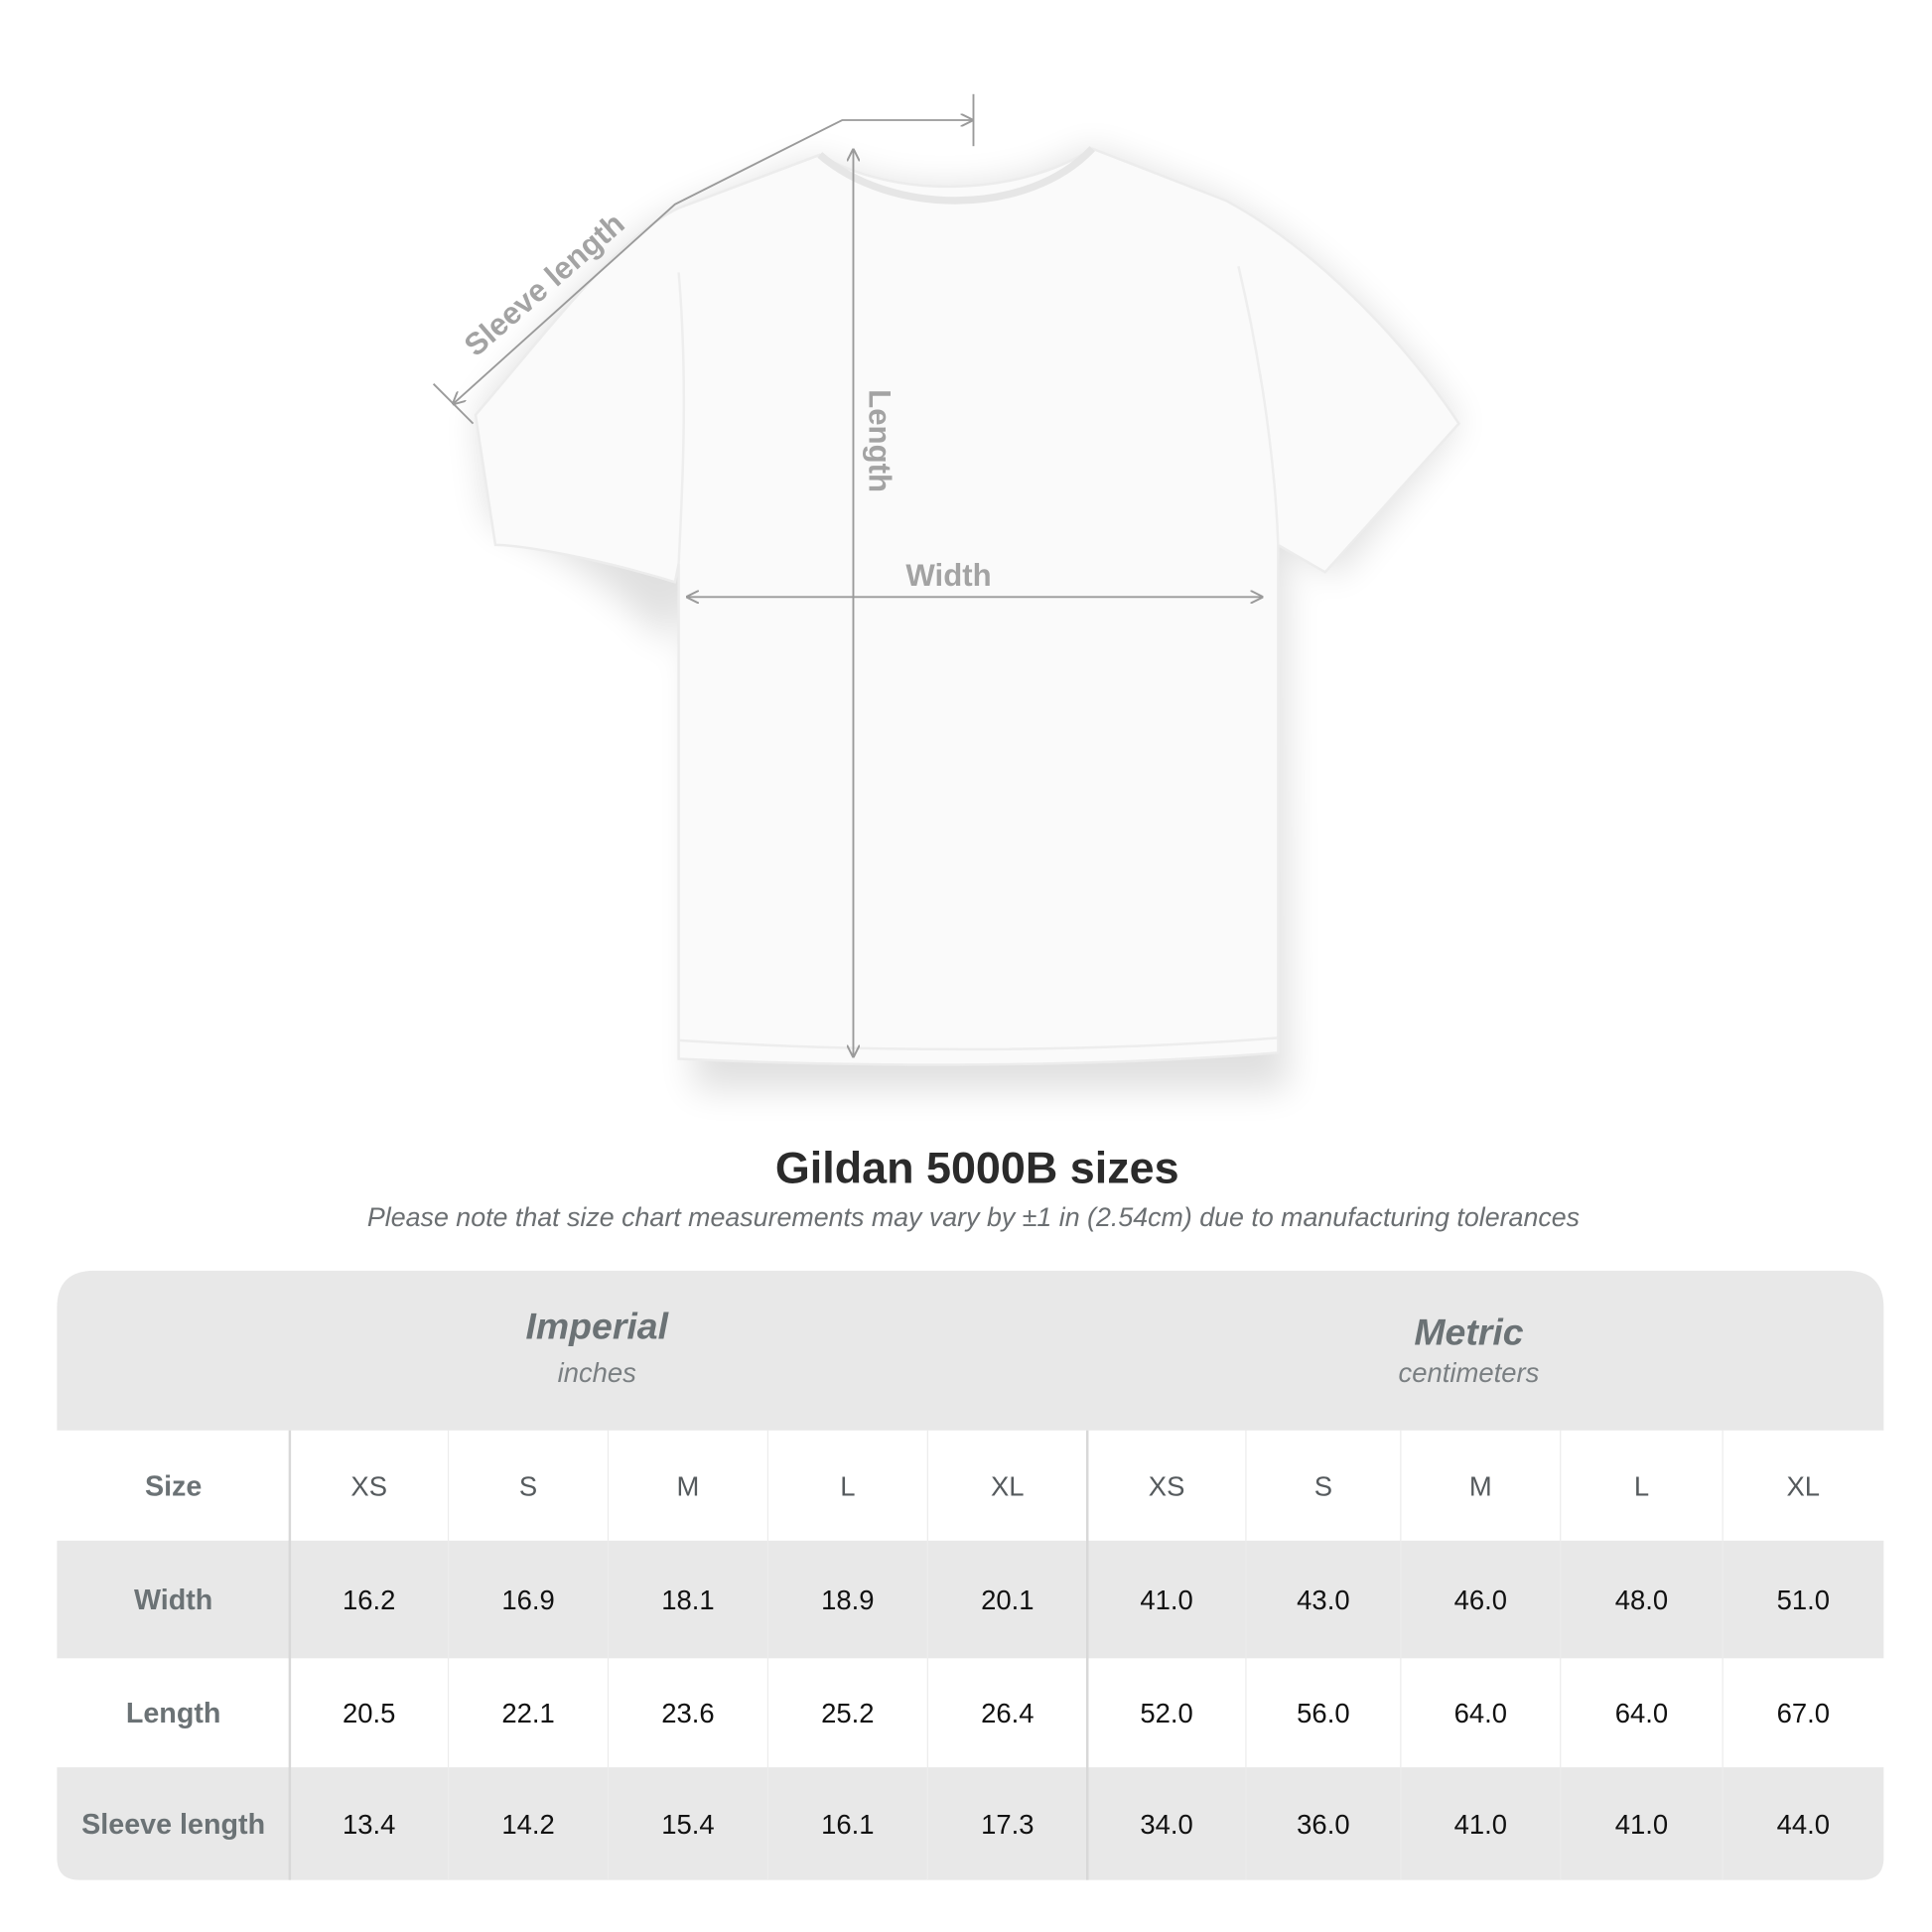 The width and height of the screenshot is (1932, 1932). What do you see at coordinates (971, 1350) in the screenshot?
I see `table-header-band` at bounding box center [971, 1350].